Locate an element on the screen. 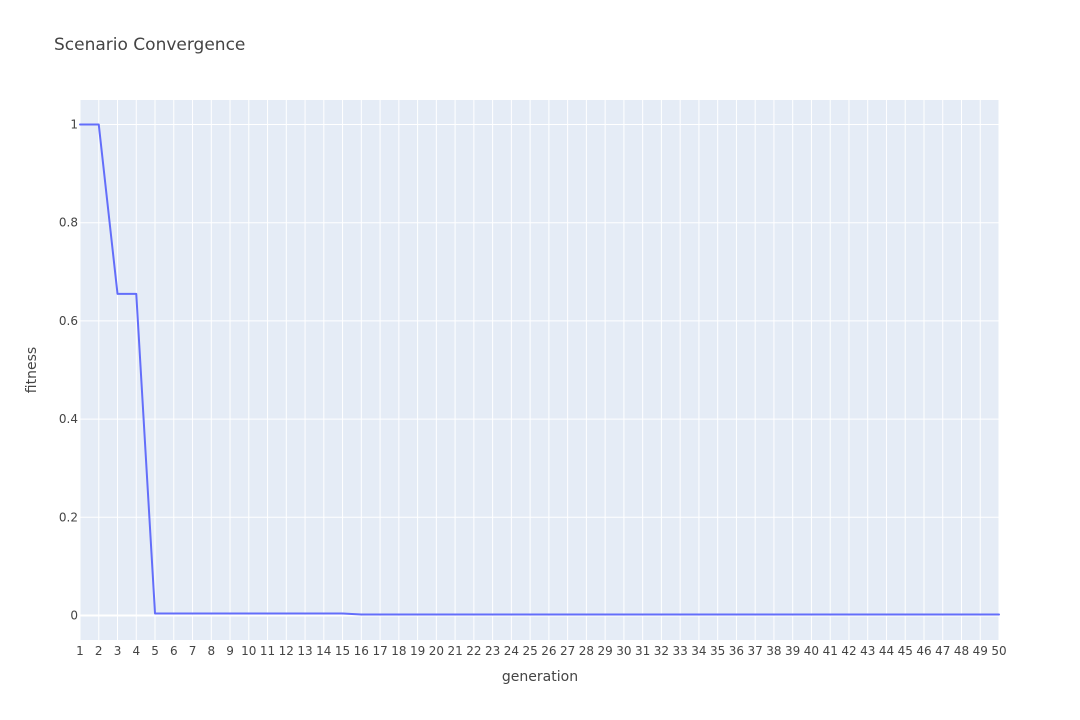  x-tick-label: 8 is located at coordinates (211, 651).